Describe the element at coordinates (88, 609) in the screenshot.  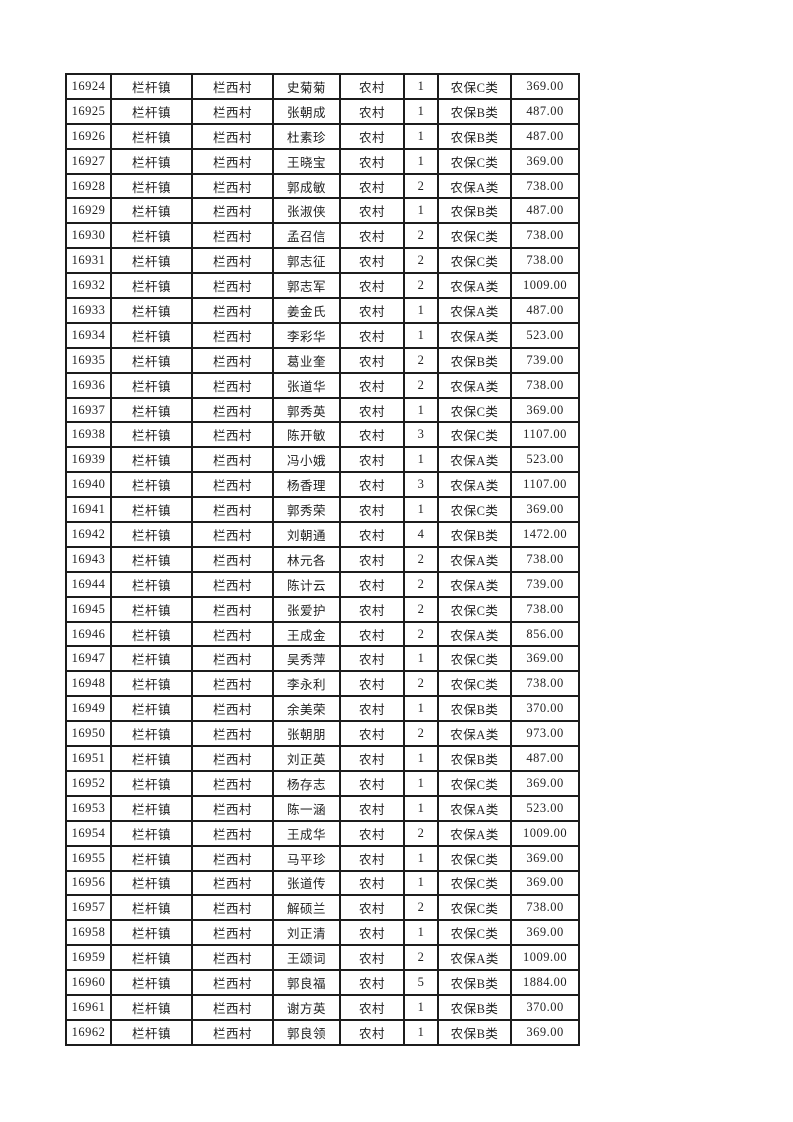
I see `cell-id: 16945` at that location.